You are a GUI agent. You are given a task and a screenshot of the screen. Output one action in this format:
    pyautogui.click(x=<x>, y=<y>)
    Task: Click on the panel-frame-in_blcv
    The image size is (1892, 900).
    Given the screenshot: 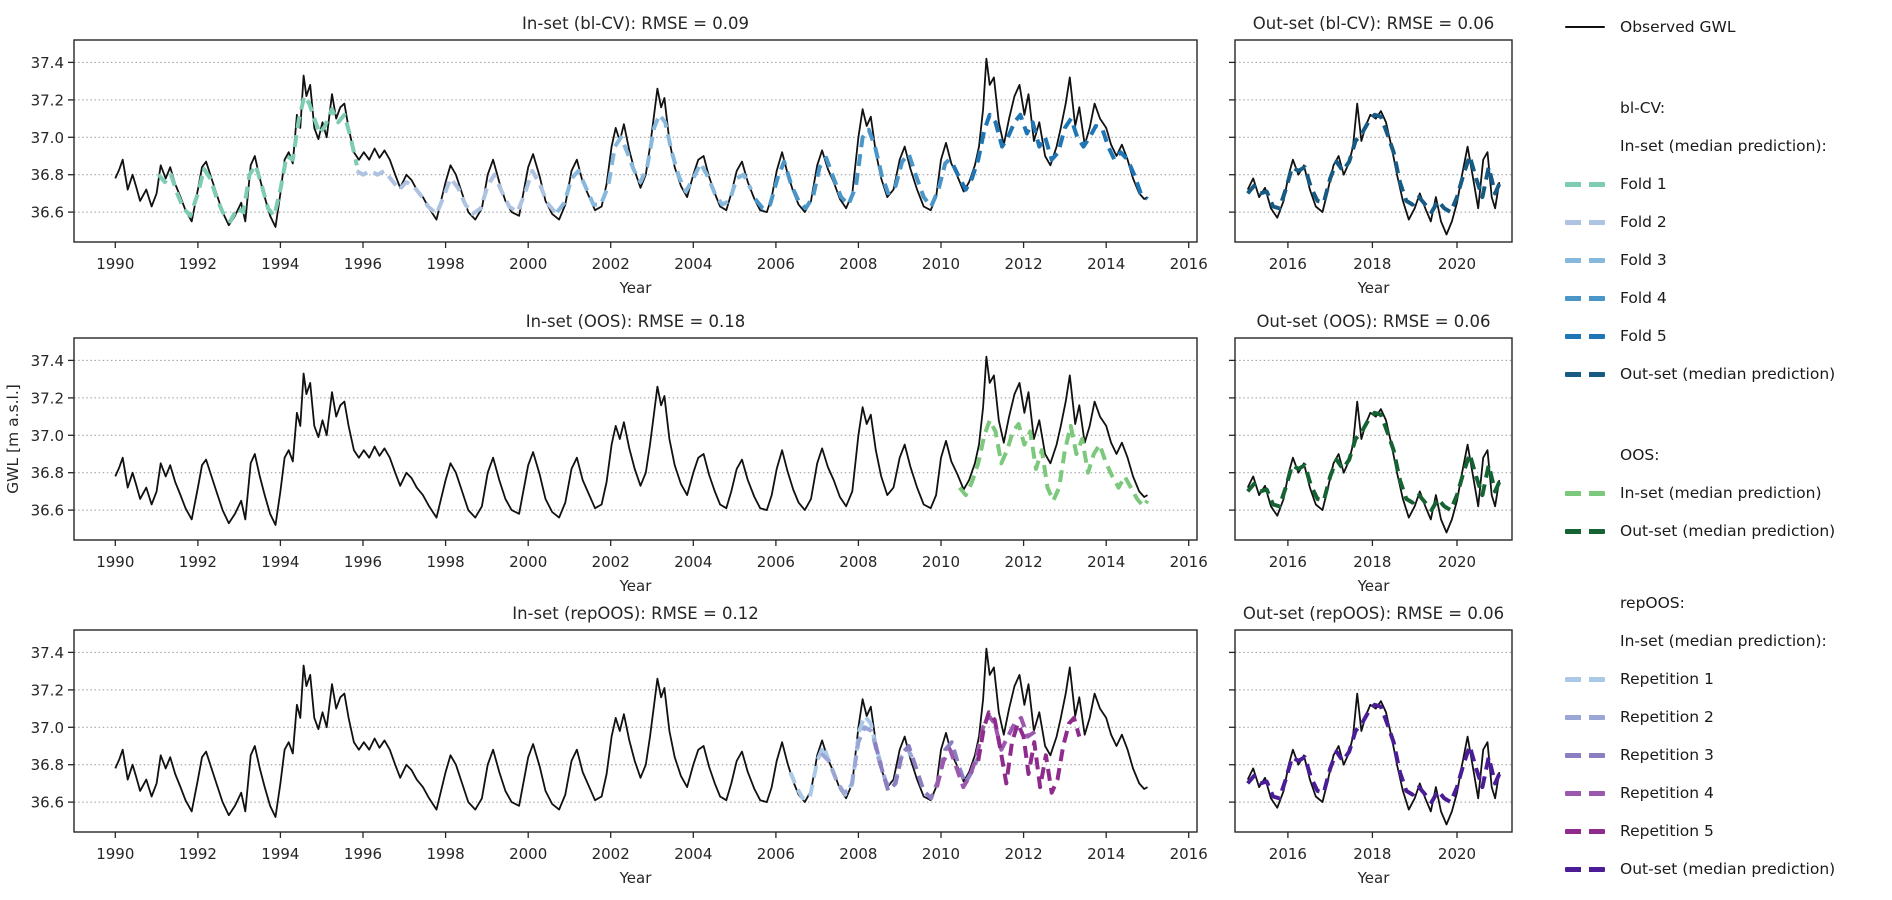 What is the action you would take?
    pyautogui.click(x=635, y=141)
    